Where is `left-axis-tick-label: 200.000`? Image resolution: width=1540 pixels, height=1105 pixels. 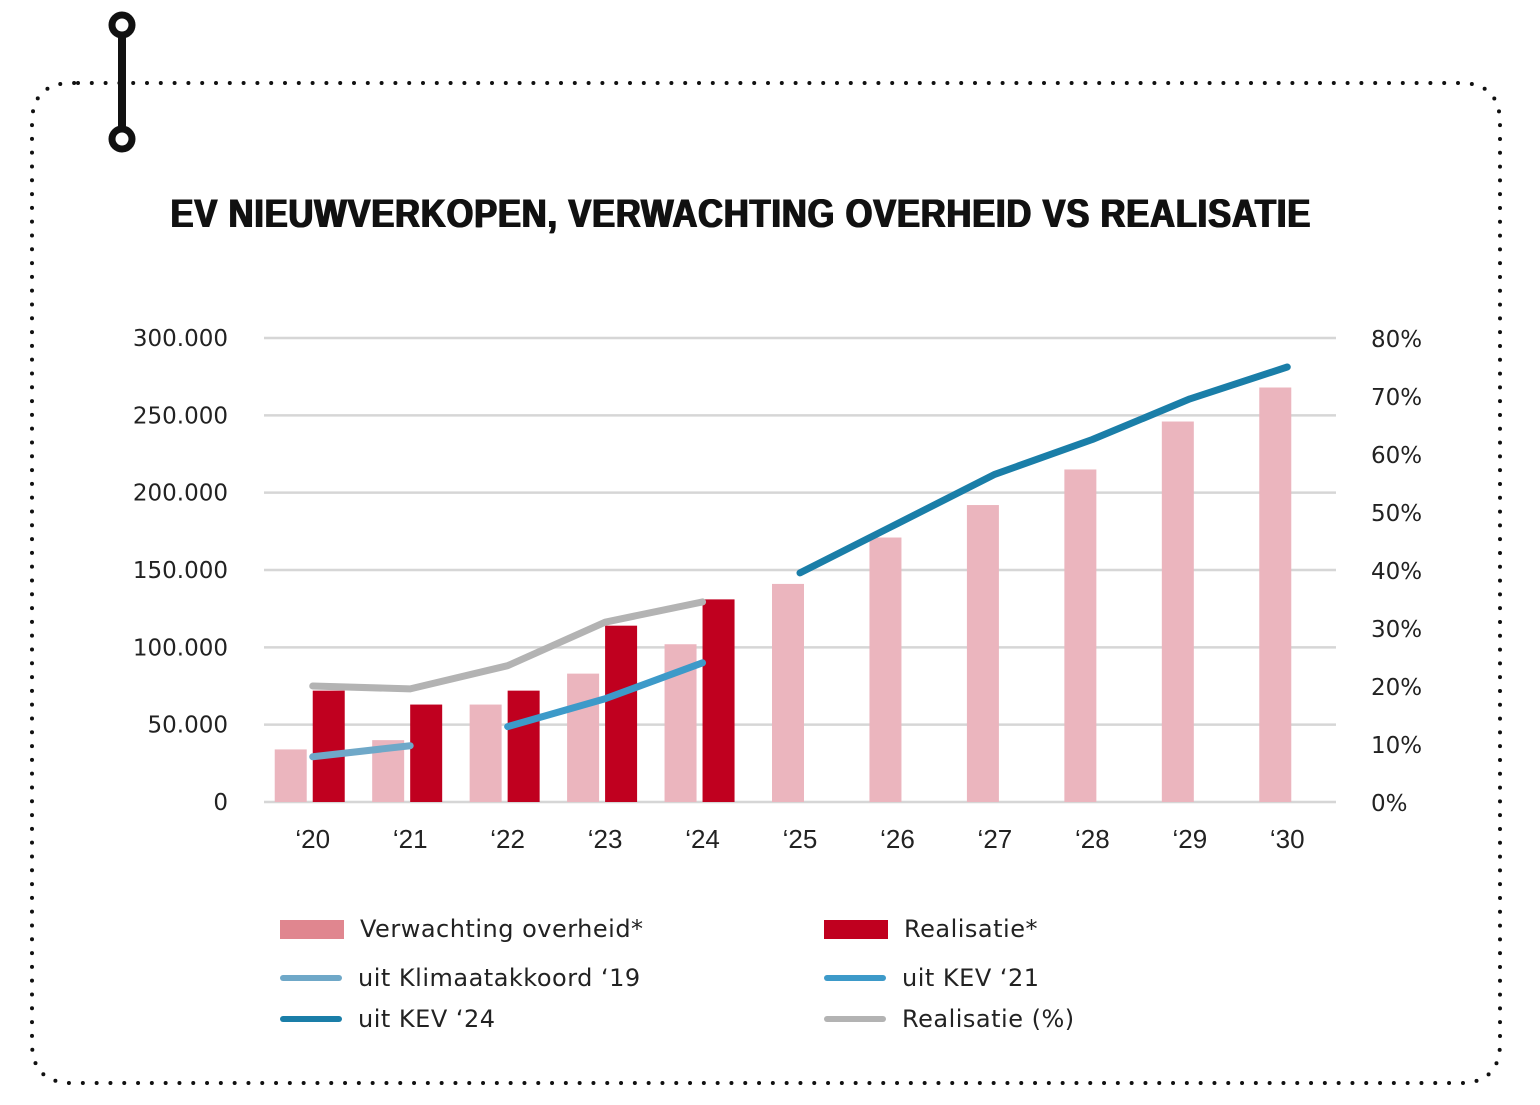
left-axis-tick-label: 200.000 is located at coordinates (180, 494).